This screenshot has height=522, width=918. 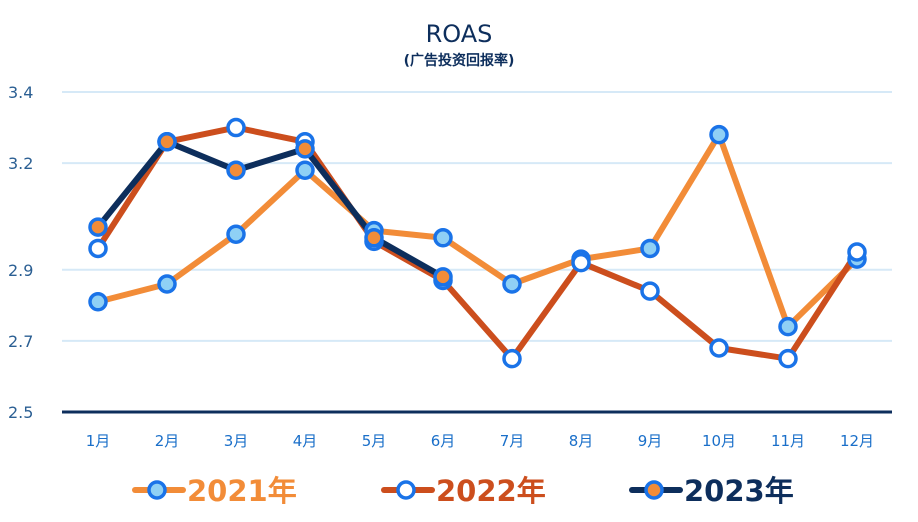 What do you see at coordinates (443, 441) in the screenshot?
I see `x-tick-label: 6月` at bounding box center [443, 441].